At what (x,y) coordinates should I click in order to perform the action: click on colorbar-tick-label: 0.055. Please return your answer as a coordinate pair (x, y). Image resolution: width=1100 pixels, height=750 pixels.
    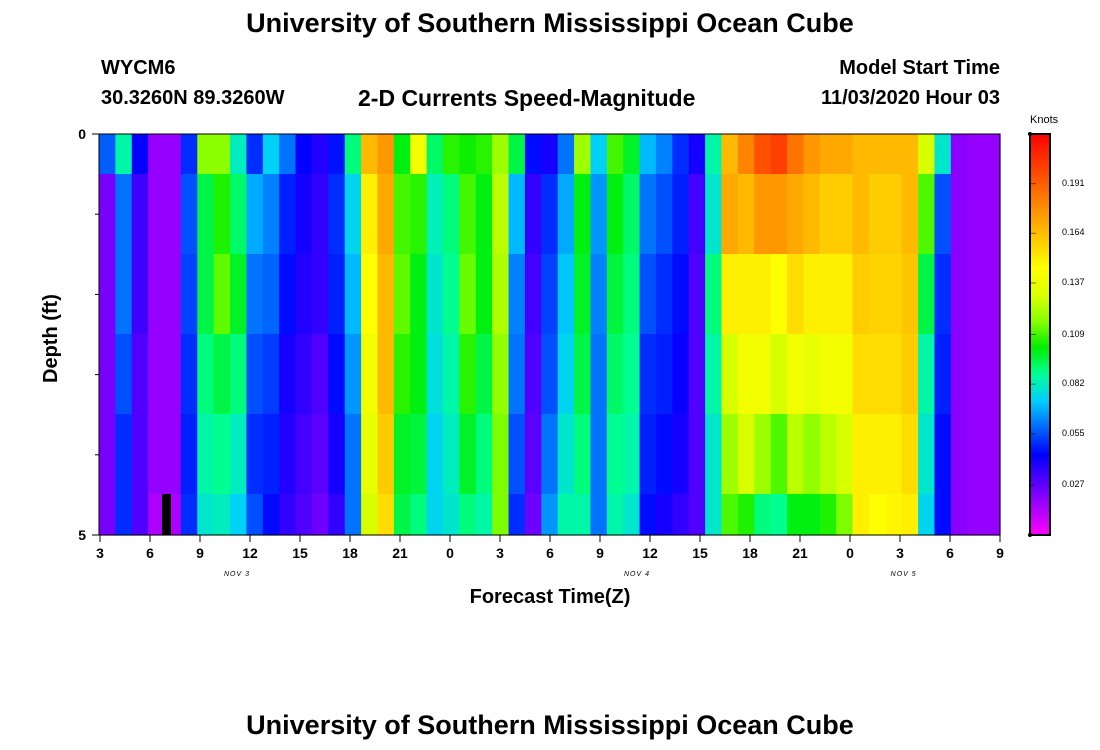
    Looking at the image, I should click on (1073, 432).